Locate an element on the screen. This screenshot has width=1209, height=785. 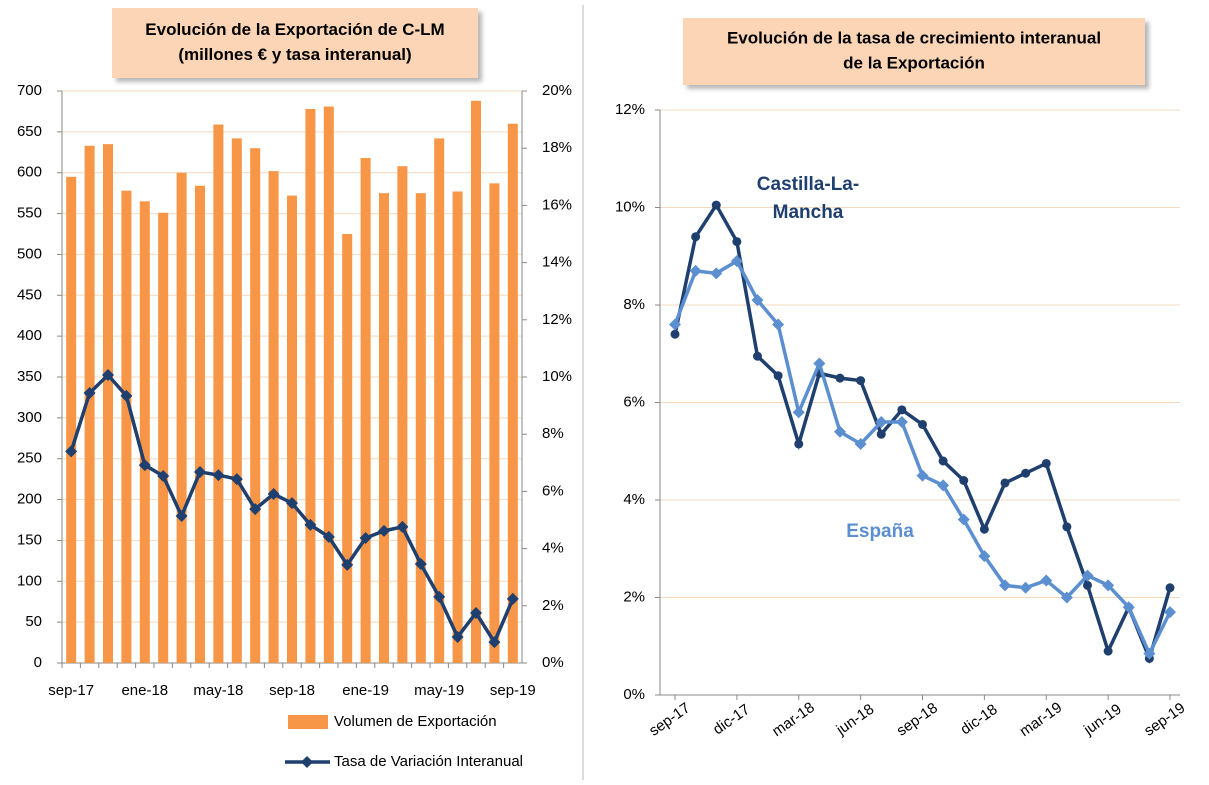
y2-tick-label: 8% is located at coordinates (553, 433).